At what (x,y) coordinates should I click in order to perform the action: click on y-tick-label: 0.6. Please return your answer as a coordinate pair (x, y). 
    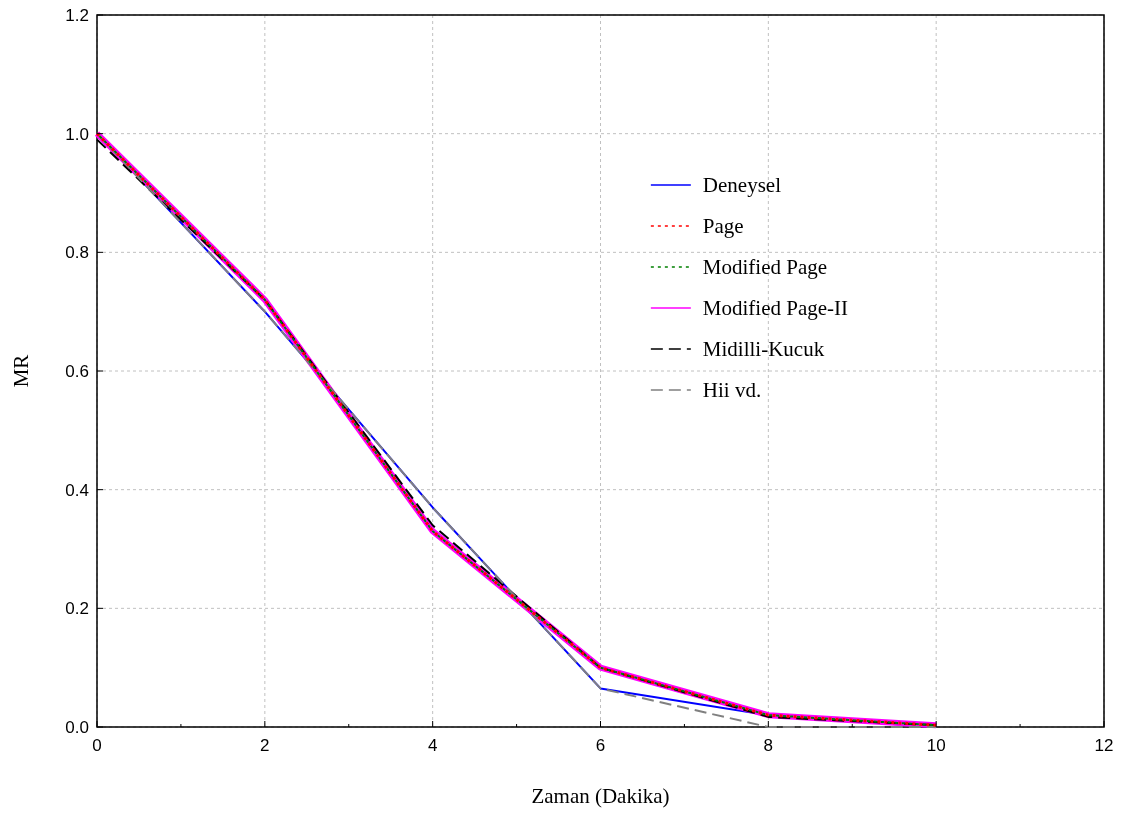
    Looking at the image, I should click on (77, 371).